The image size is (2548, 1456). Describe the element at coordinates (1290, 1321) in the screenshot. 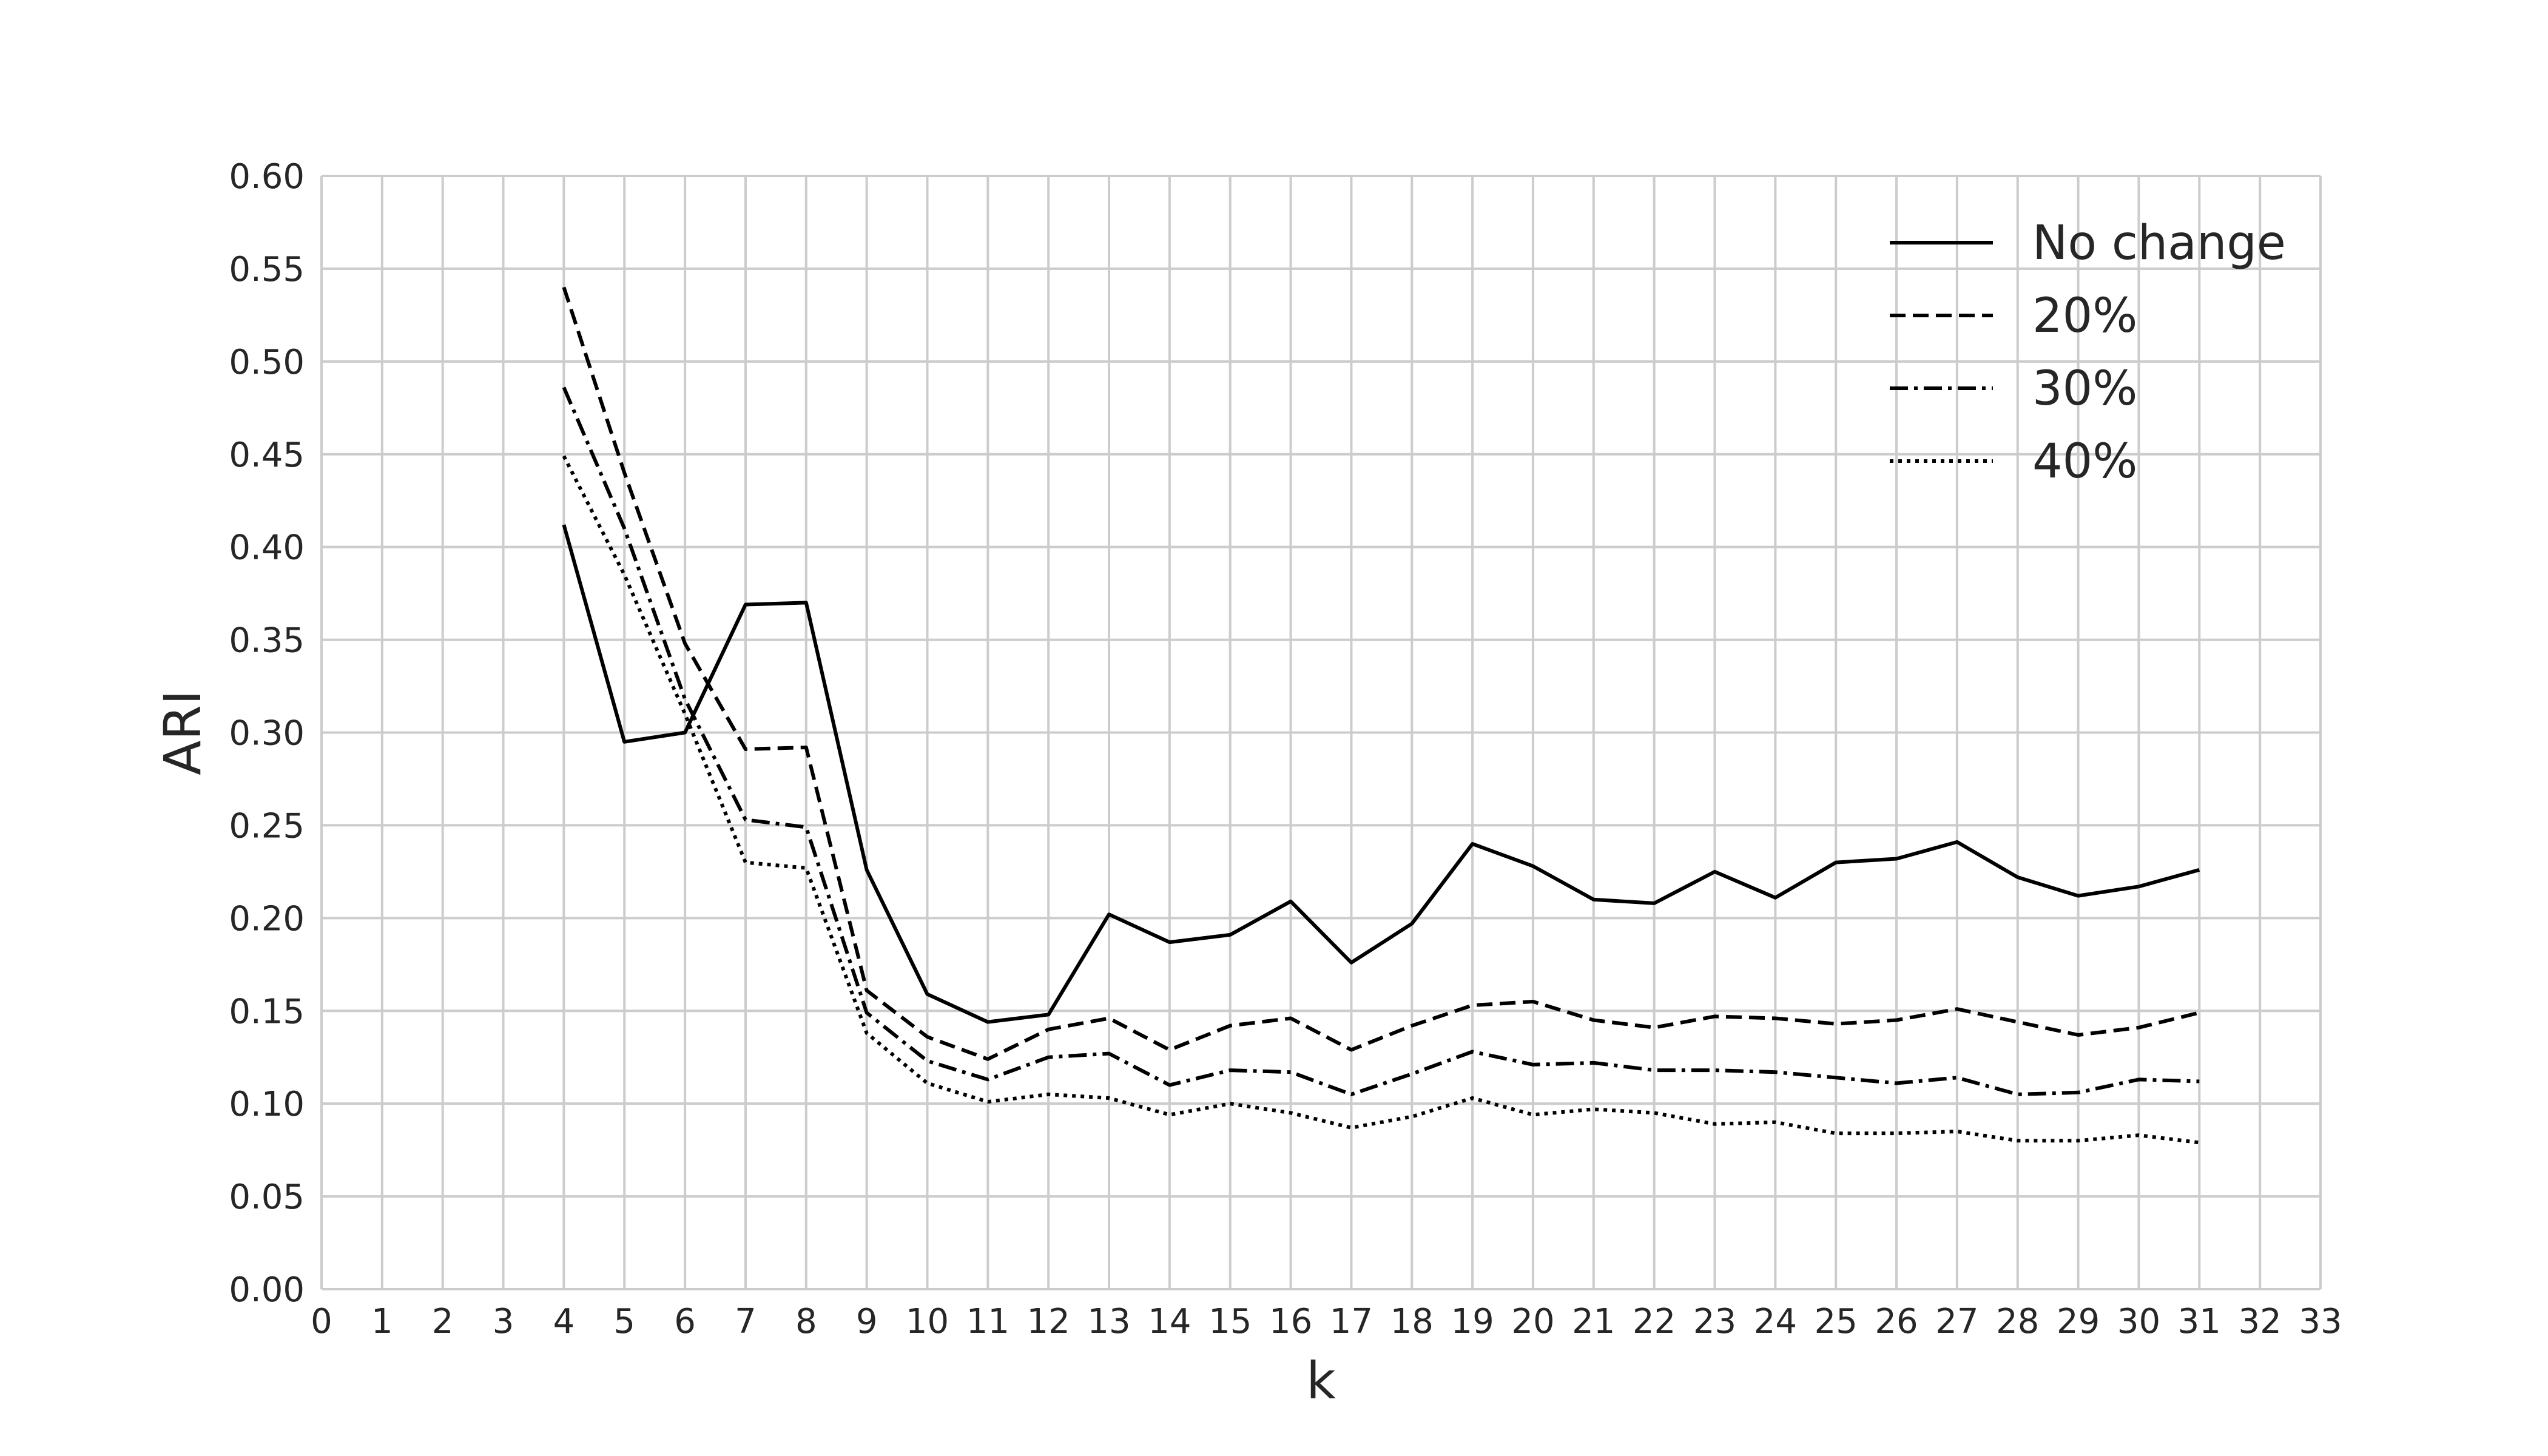

I see `x-tick-label: 16` at that location.